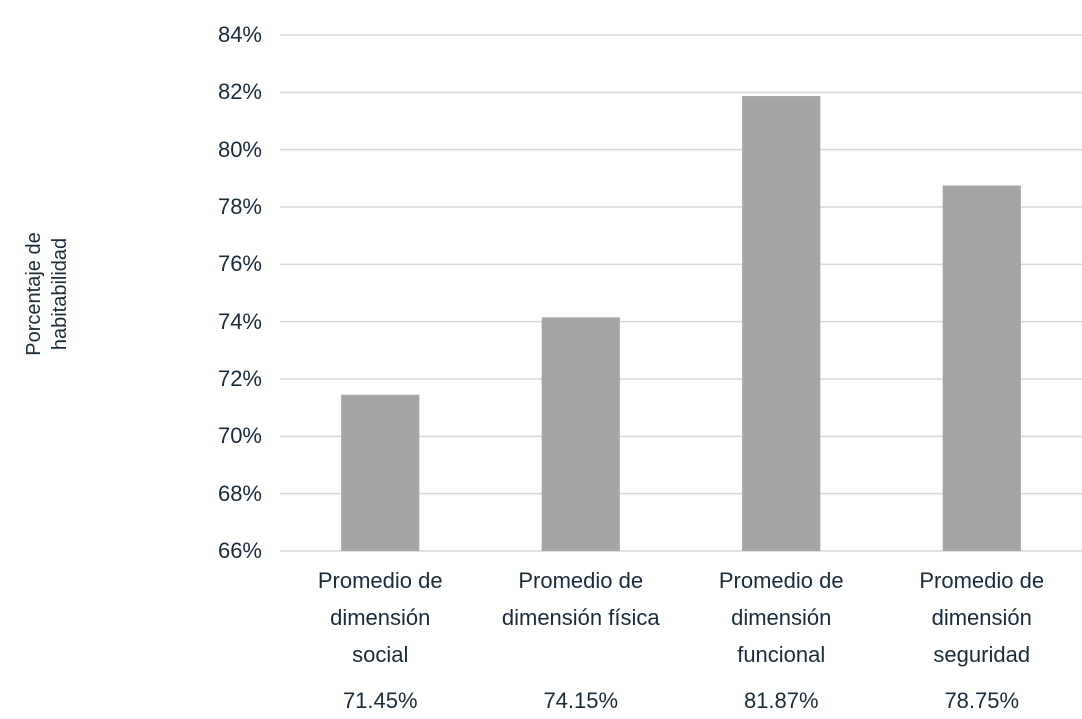 The image size is (1082, 719). I want to click on y-tick-label: 80%, so click(239, 149).